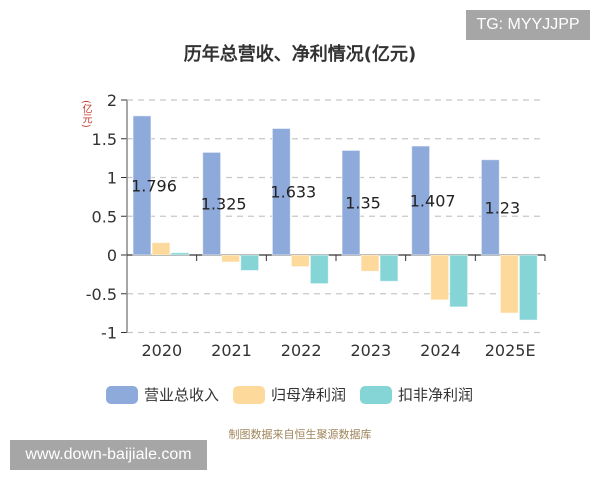 The width and height of the screenshot is (600, 480). What do you see at coordinates (224, 204) in the screenshot?
I see `bar-value-label: 1.325` at bounding box center [224, 204].